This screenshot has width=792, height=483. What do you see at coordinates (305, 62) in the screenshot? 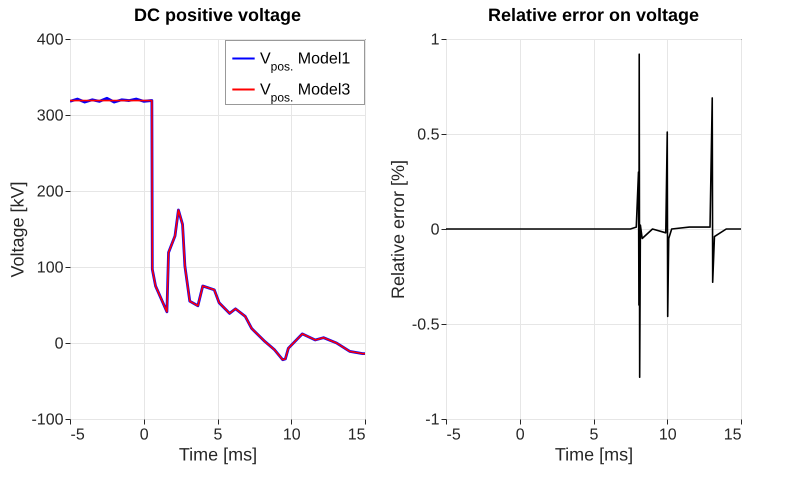
I see `legend-label: V$_{pos.}$ Model1` at bounding box center [305, 62].